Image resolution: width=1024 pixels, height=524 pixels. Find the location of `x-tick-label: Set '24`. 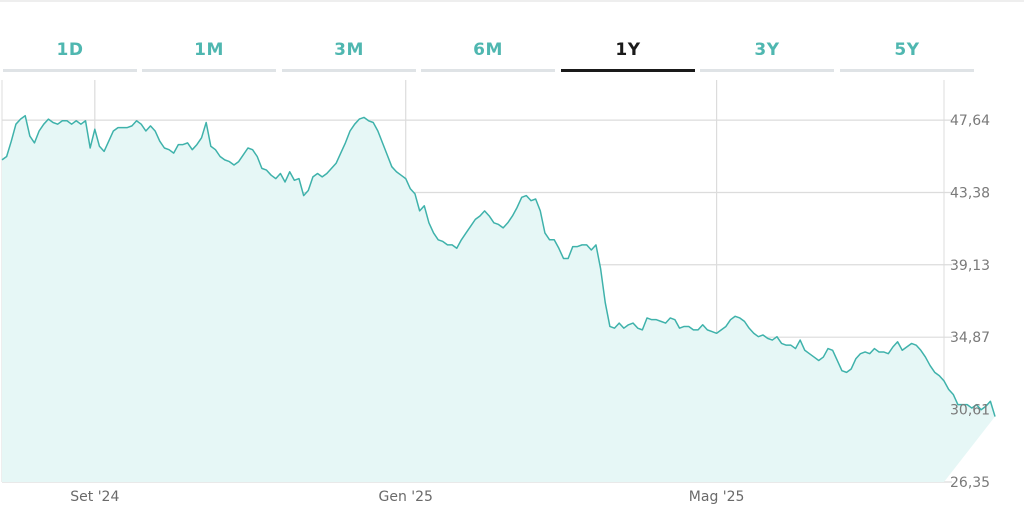

x-tick-label: Set '24 is located at coordinates (94, 497).